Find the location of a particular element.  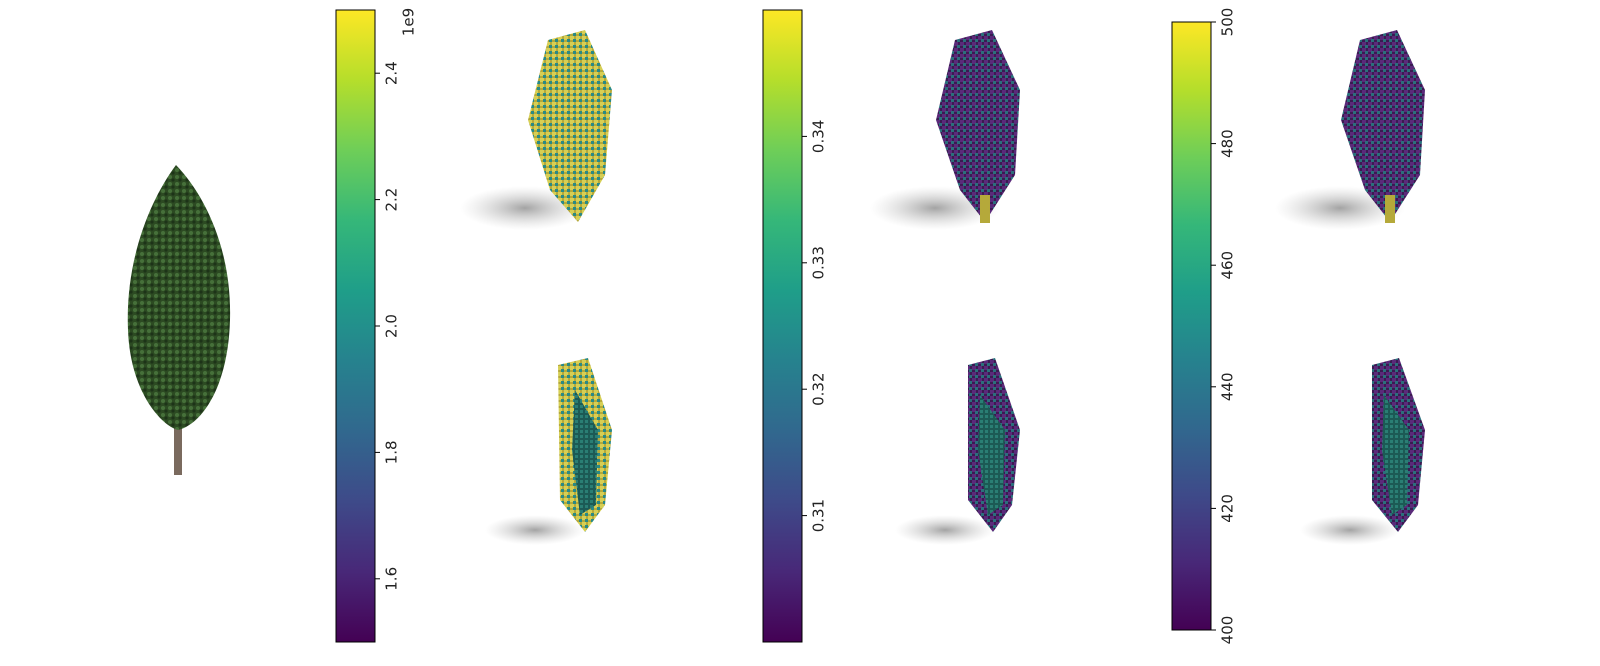

tick-label: 0.32 is located at coordinates (819, 388).